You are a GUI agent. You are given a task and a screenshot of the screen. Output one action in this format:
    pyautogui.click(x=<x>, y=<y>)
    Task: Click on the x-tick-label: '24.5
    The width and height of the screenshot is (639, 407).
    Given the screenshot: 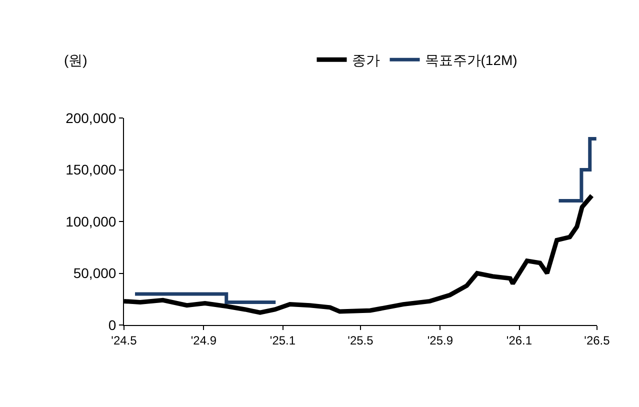 What is the action you would take?
    pyautogui.click(x=124, y=340)
    